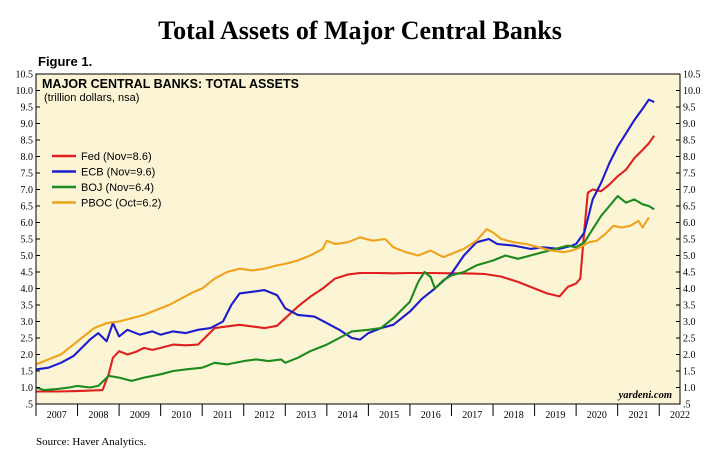 The image size is (720, 459). Describe the element at coordinates (348, 415) in the screenshot. I see `x-tick-label: 2014` at that location.